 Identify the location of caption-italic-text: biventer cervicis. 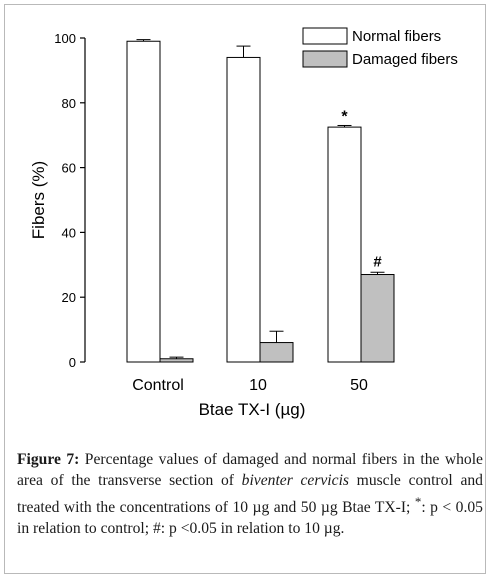
(295, 480).